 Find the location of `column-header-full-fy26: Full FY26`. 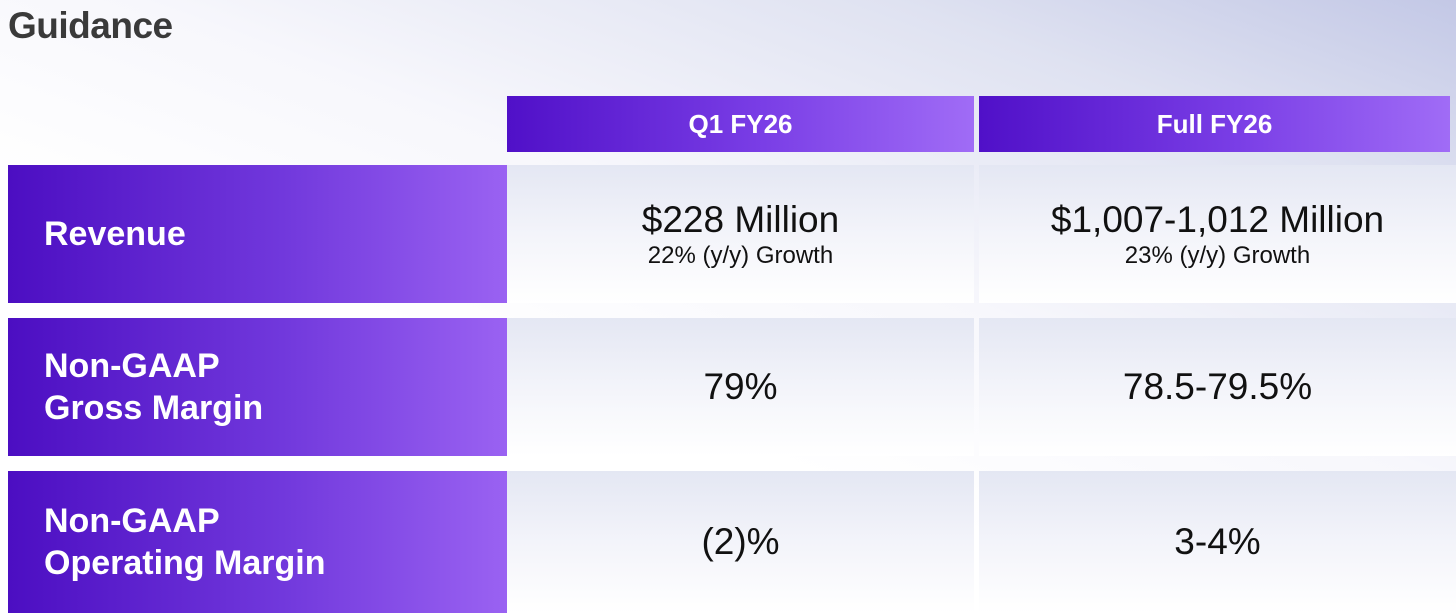

column-header-full-fy26: Full FY26 is located at coordinates (1214, 124).